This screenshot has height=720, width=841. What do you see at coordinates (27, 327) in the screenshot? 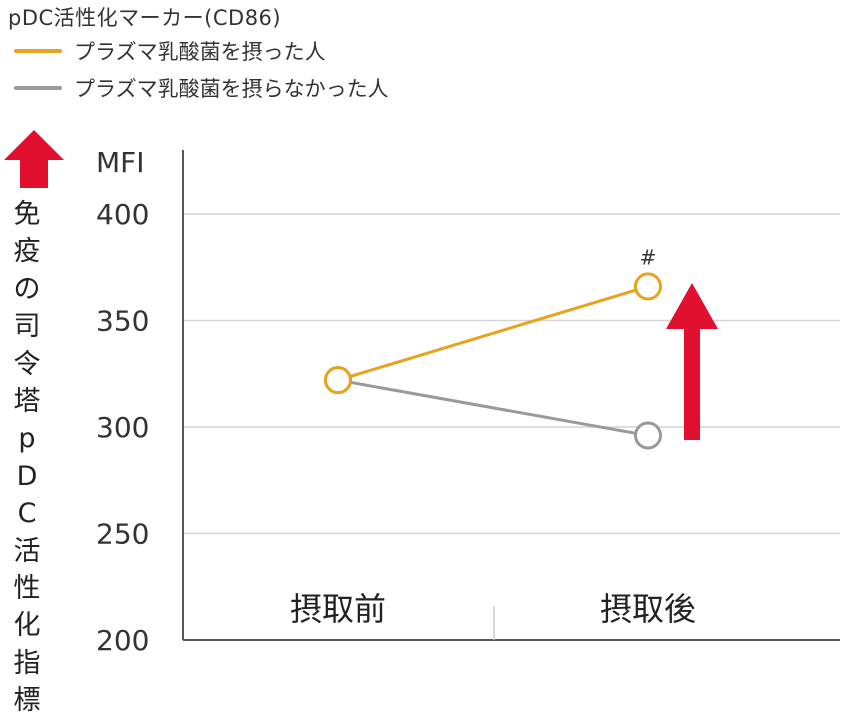
I see `y-axis-label-char: 司` at bounding box center [27, 327].